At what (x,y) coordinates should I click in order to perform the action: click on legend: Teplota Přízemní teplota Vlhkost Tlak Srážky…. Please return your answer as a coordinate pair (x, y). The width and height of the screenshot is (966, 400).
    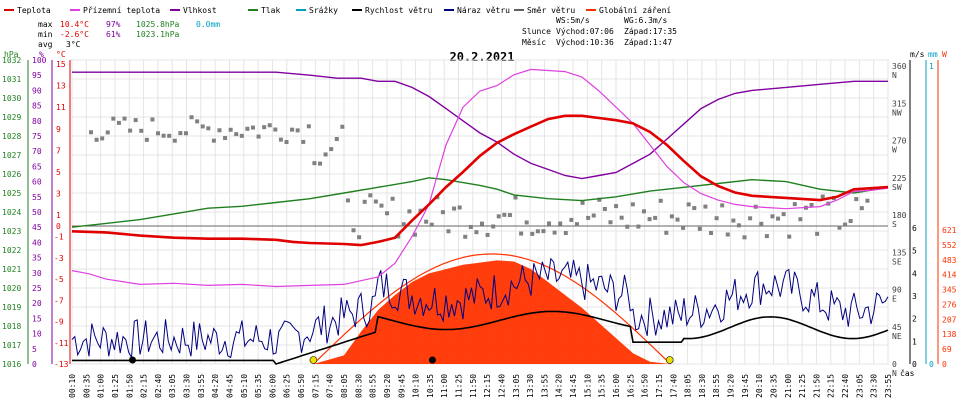
    Looking at the image, I should click on (337, 10).